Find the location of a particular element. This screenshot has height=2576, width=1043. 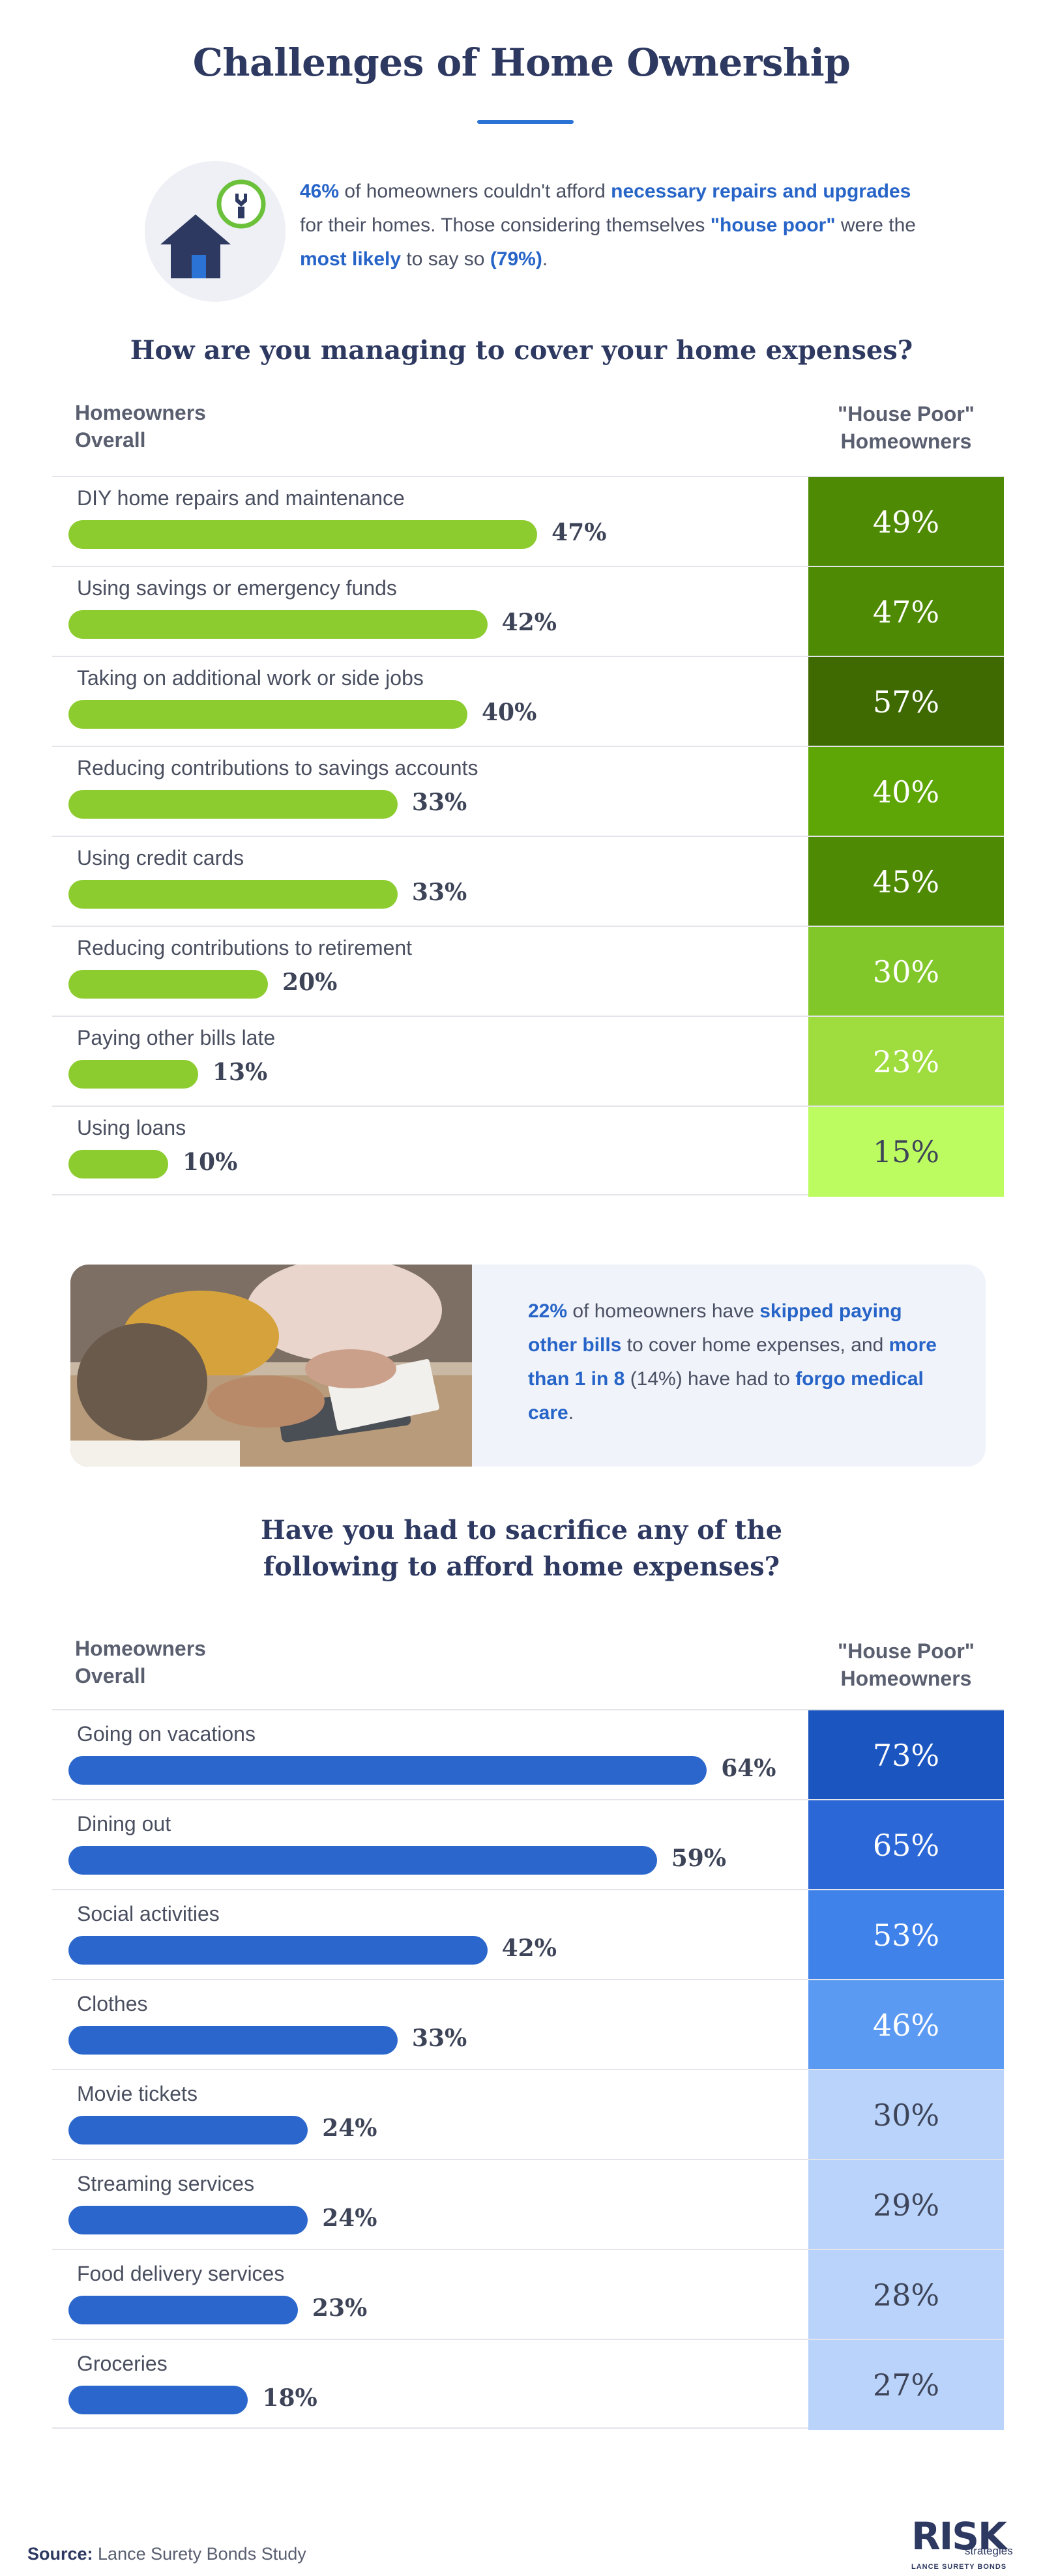

chart1-row: Using credit cards 33% 45% is located at coordinates (528, 881).